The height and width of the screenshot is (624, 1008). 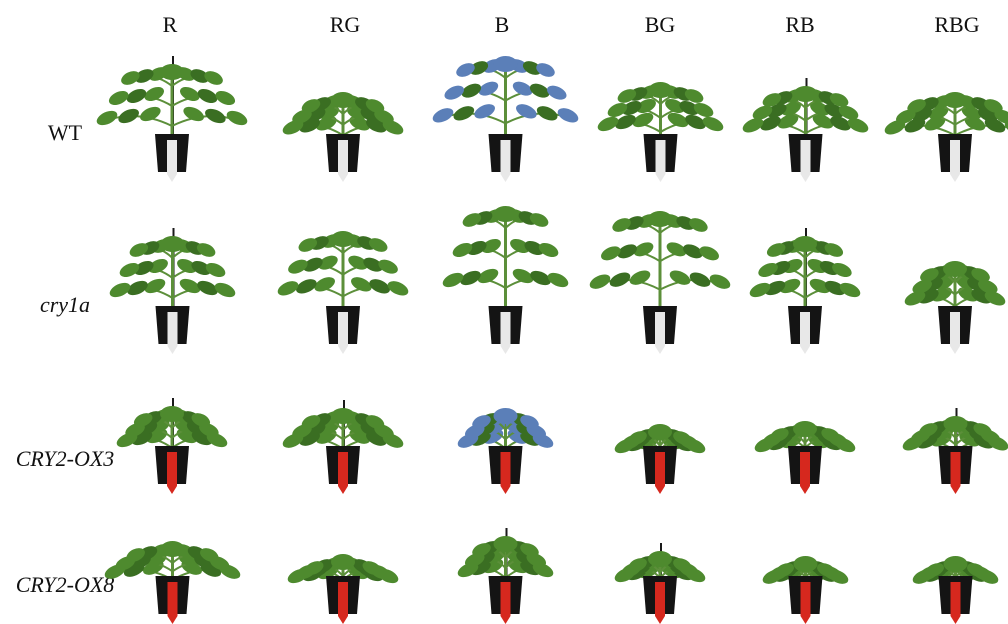 What do you see at coordinates (505, 575) in the screenshot?
I see `plant-cry2-ox8-b` at bounding box center [505, 575].